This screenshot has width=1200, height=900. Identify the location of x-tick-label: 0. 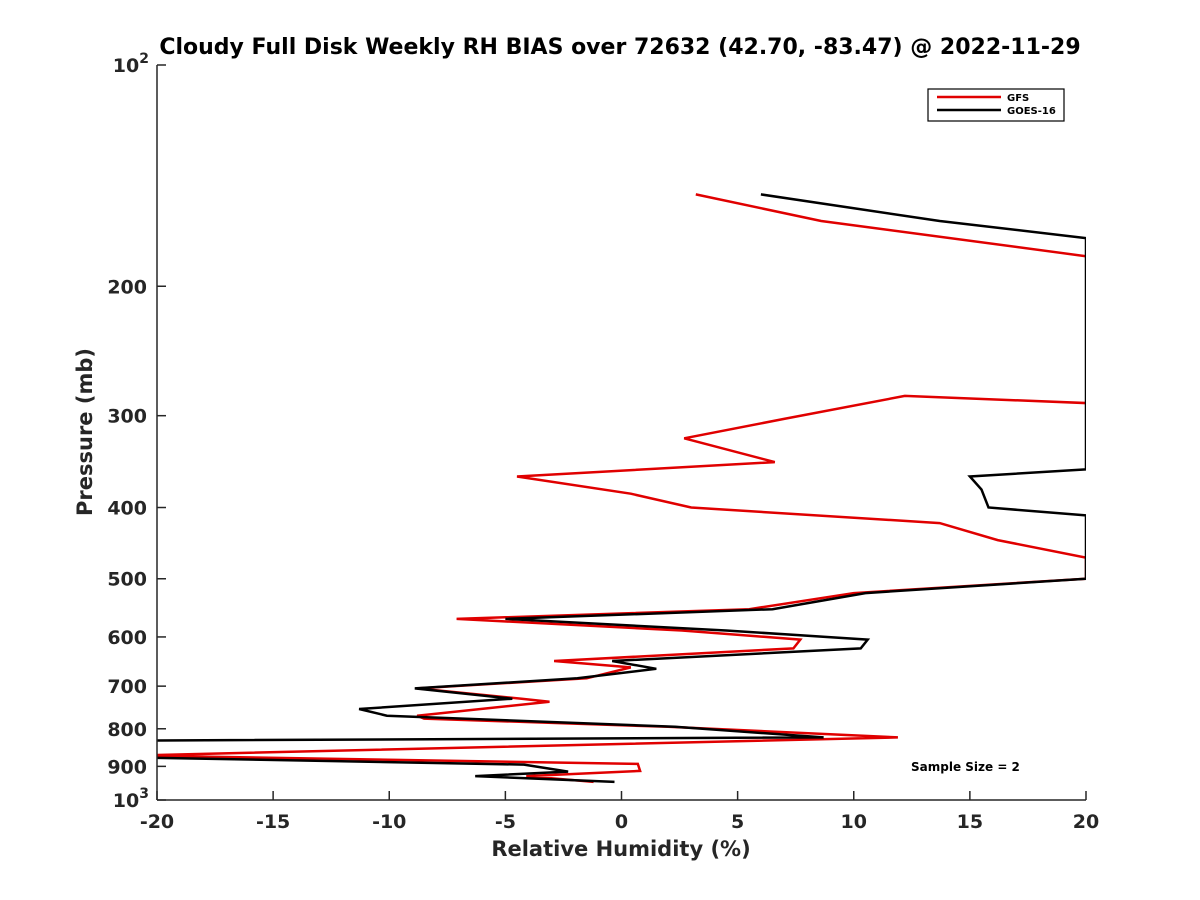
(621, 822).